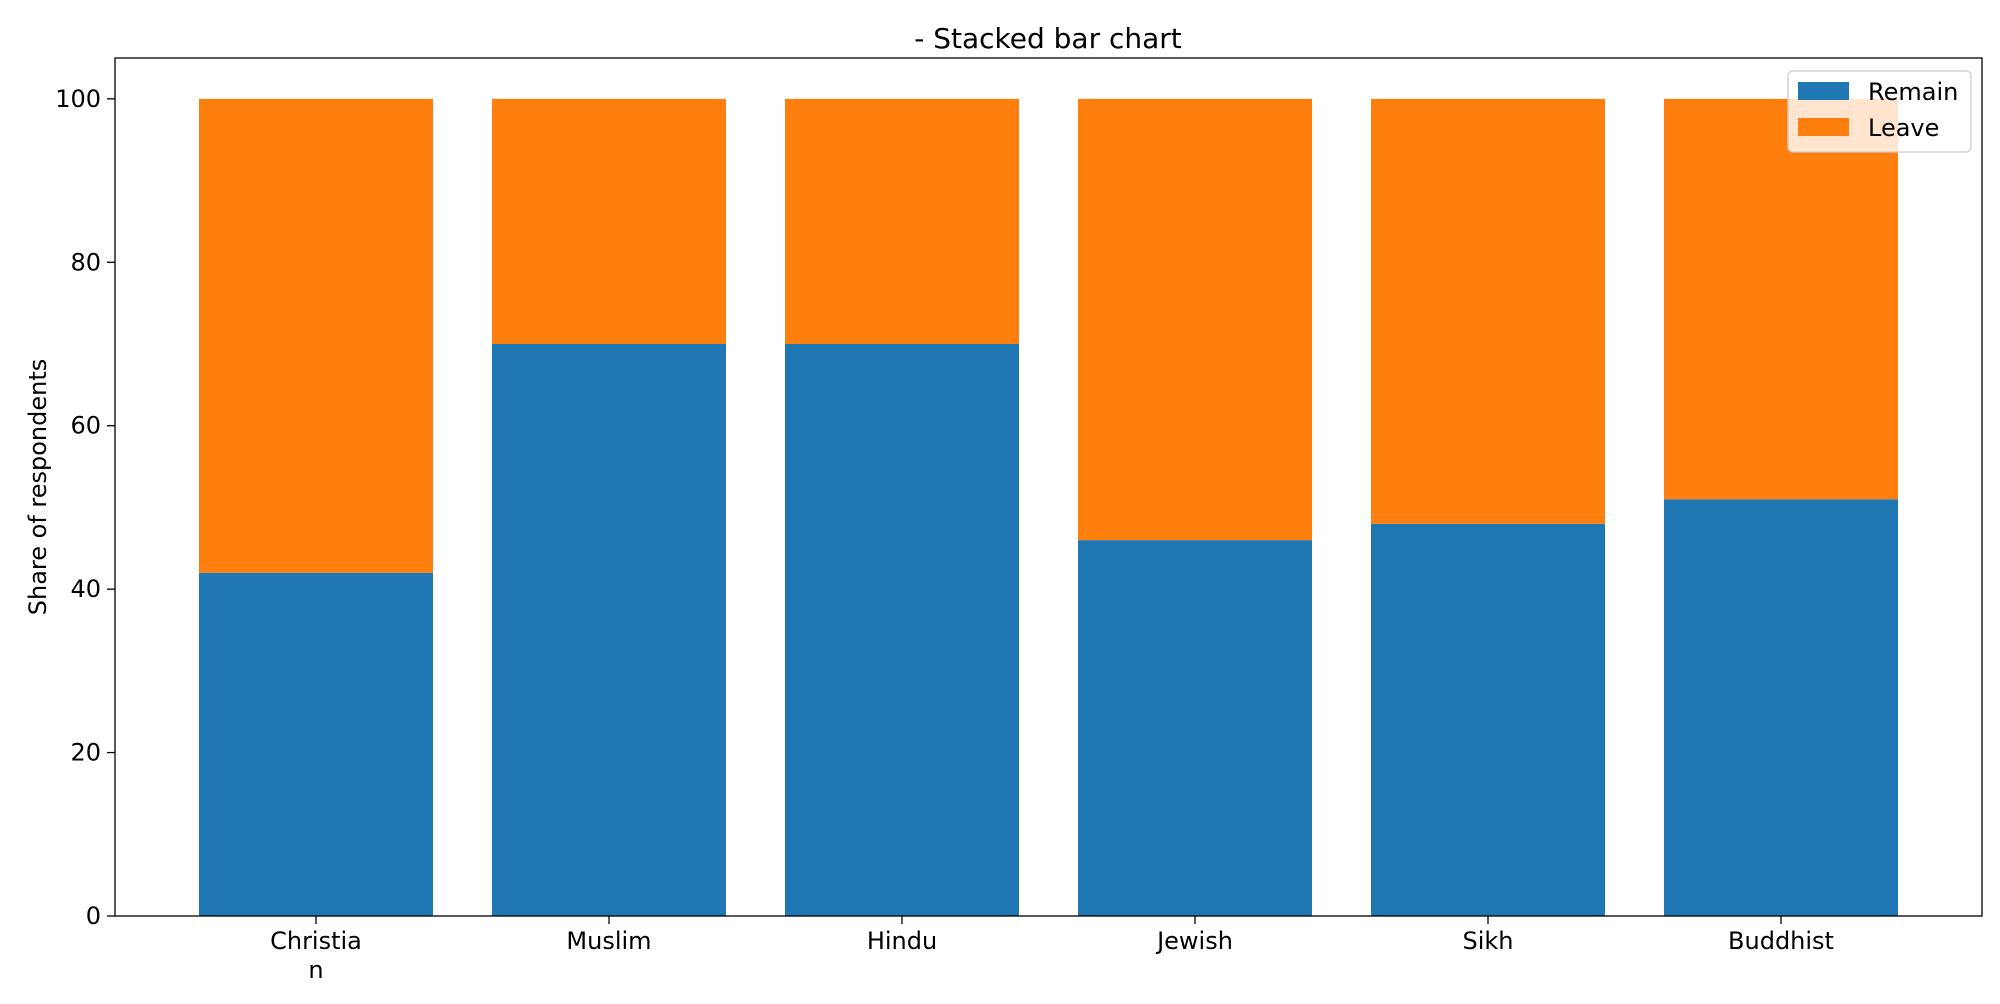 This screenshot has height=1004, width=2000. I want to click on legend-label-leave: Leave, so click(1903, 128).